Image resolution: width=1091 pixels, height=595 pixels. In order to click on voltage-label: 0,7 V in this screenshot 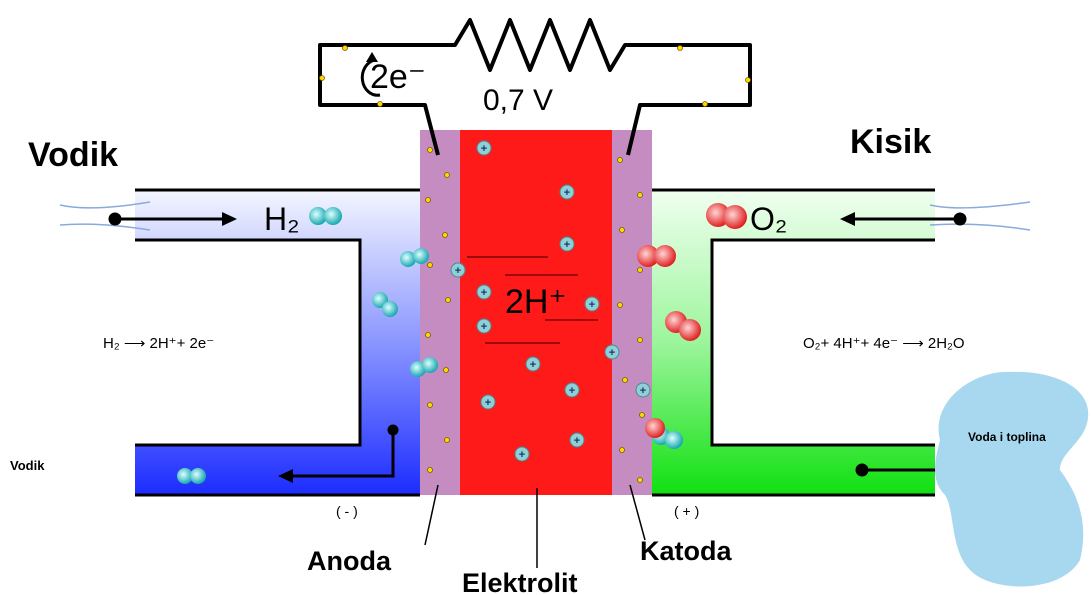, I will do `click(518, 100)`.